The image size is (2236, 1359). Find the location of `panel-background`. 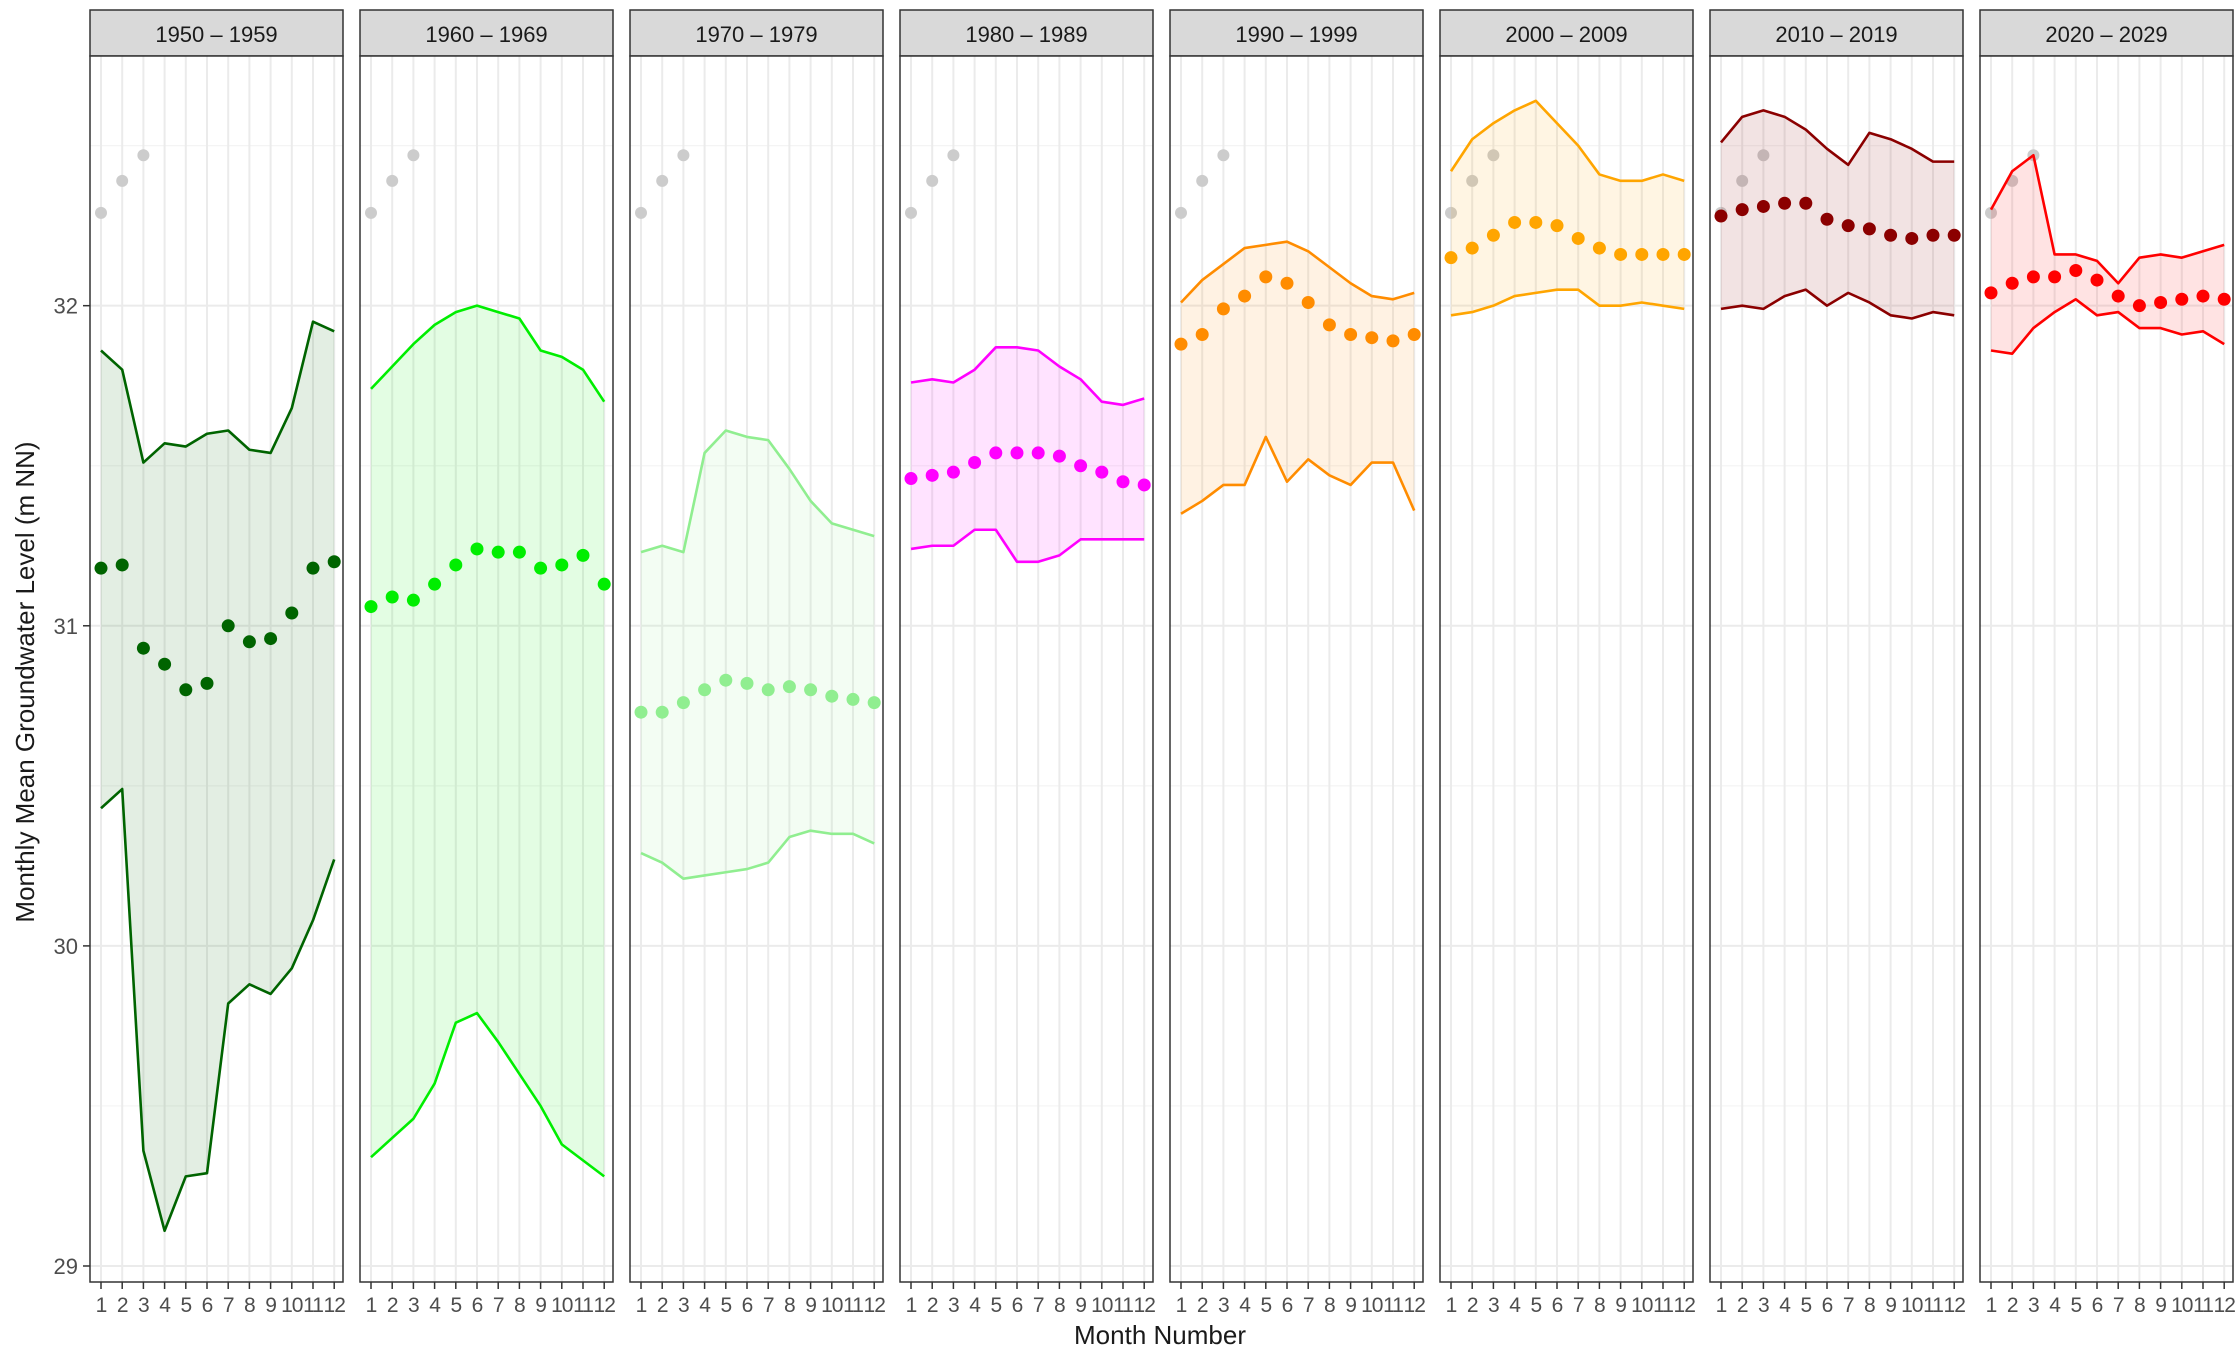

panel-background is located at coordinates (1026, 669).